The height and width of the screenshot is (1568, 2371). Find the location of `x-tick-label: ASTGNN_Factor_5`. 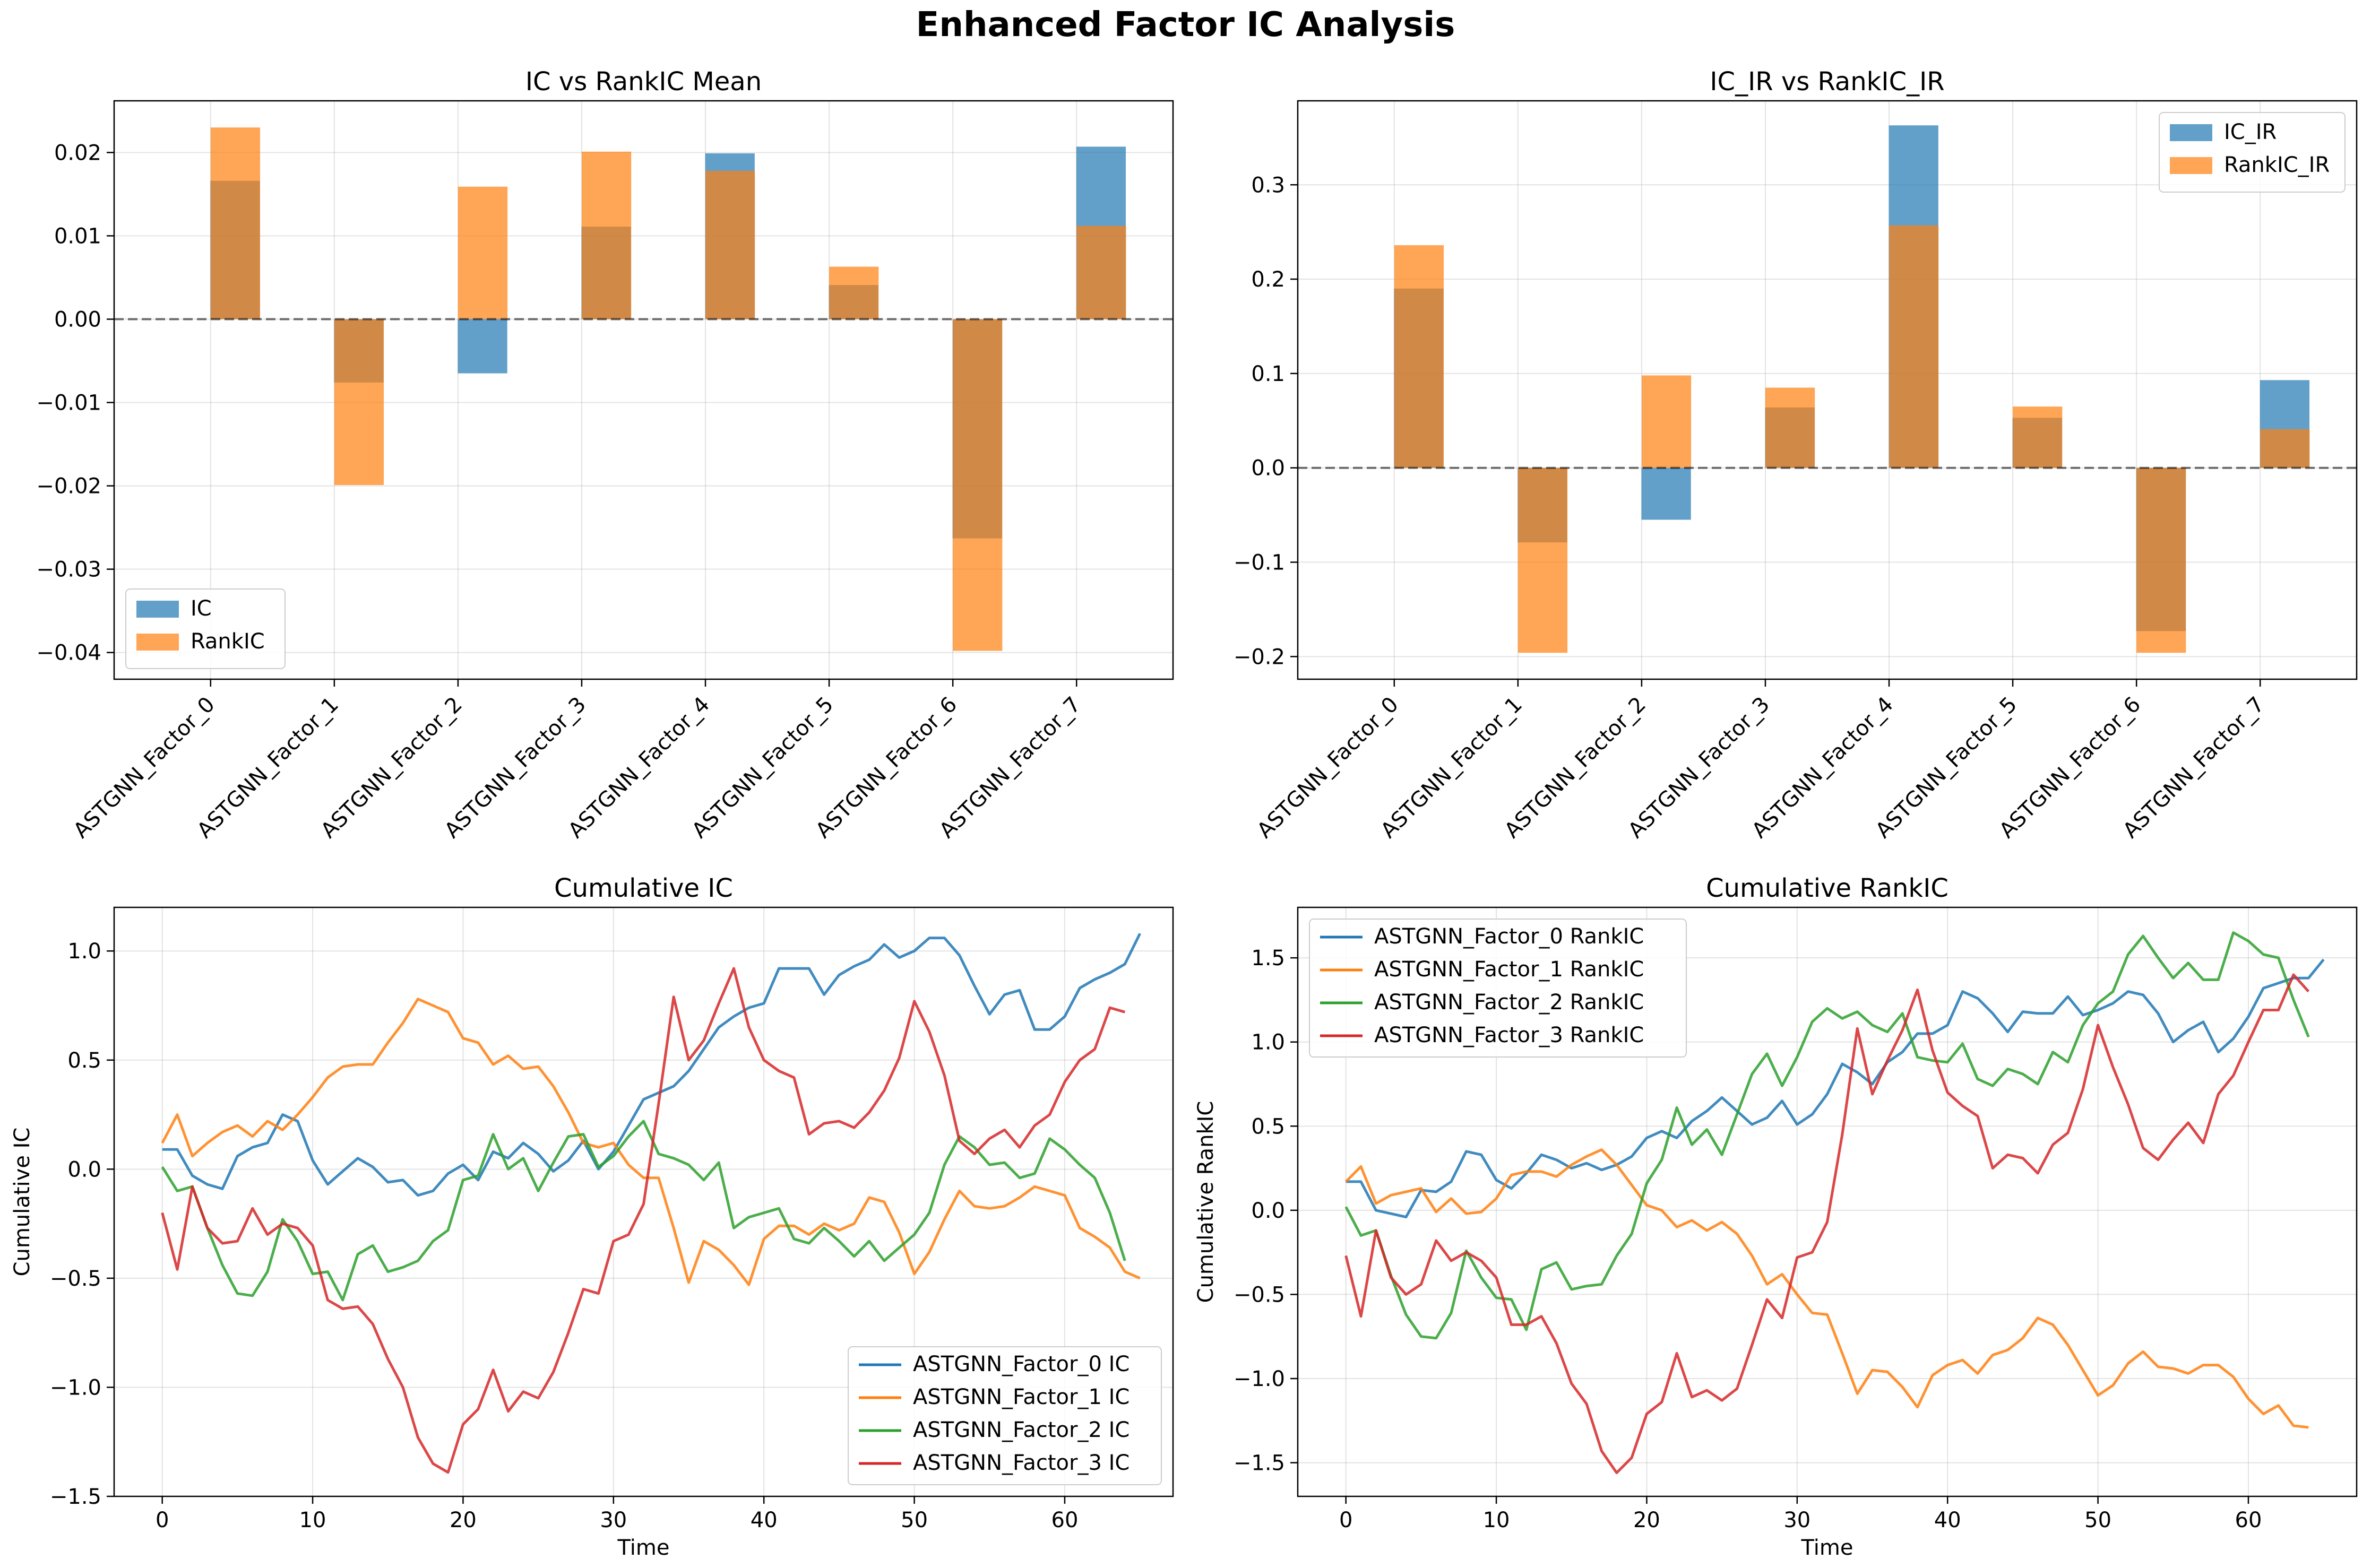

x-tick-label: ASTGNN_Factor_5 is located at coordinates (762, 767).